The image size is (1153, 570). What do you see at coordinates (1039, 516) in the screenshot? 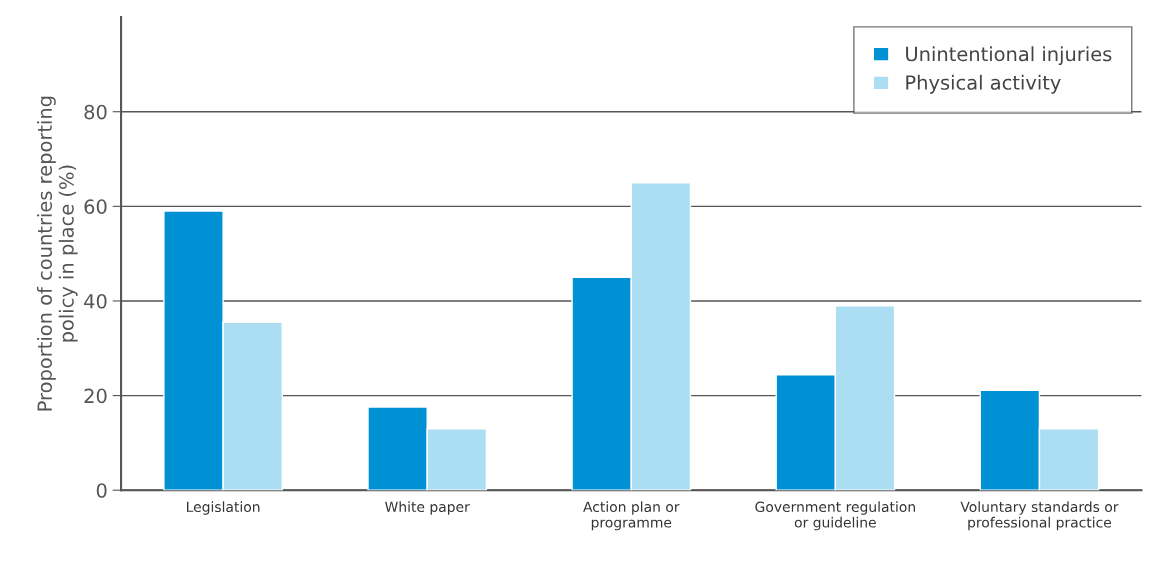
I see `x-tick-label: Voluntary standards or professional practice` at bounding box center [1039, 516].